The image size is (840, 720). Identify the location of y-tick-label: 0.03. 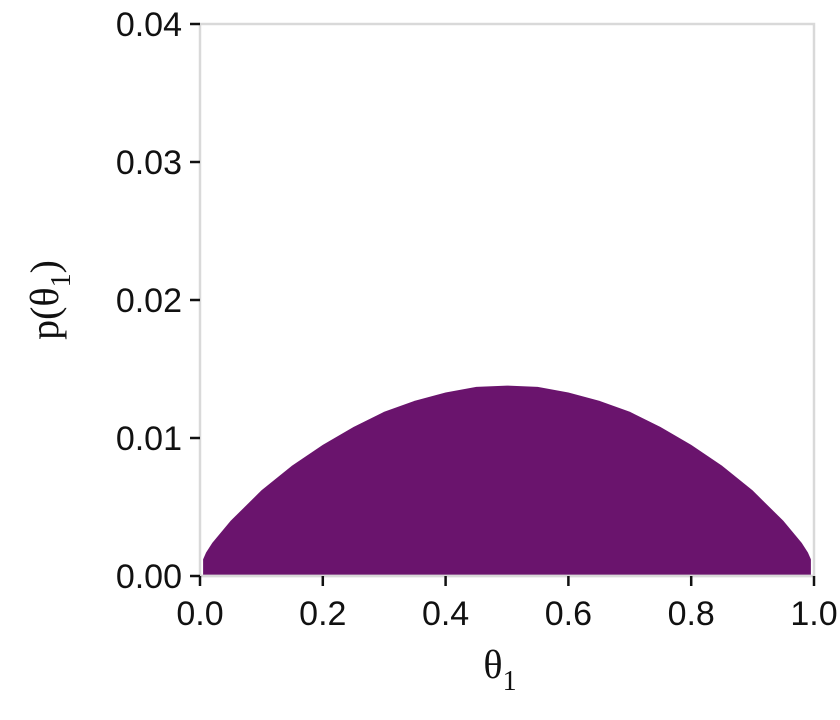
(149, 163).